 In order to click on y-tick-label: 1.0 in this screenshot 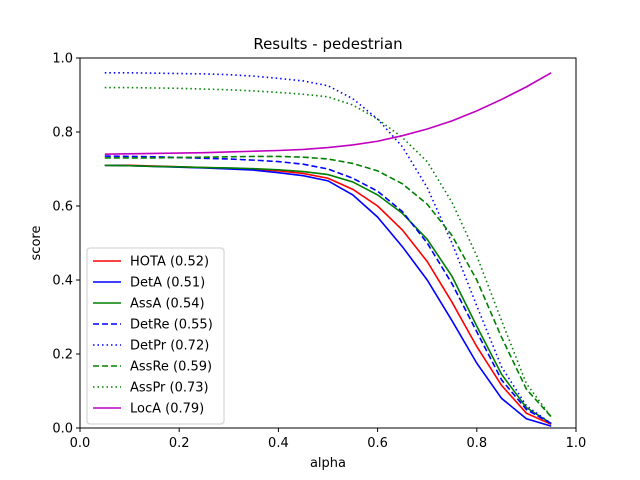, I will do `click(62, 59)`.